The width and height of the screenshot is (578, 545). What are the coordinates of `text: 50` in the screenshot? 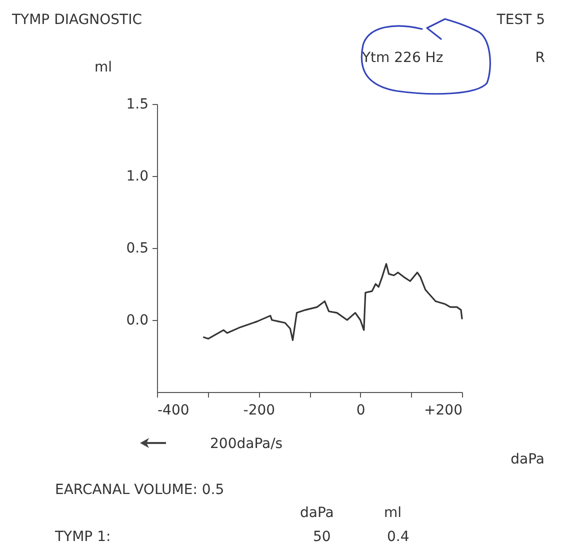 It's located at (322, 537).